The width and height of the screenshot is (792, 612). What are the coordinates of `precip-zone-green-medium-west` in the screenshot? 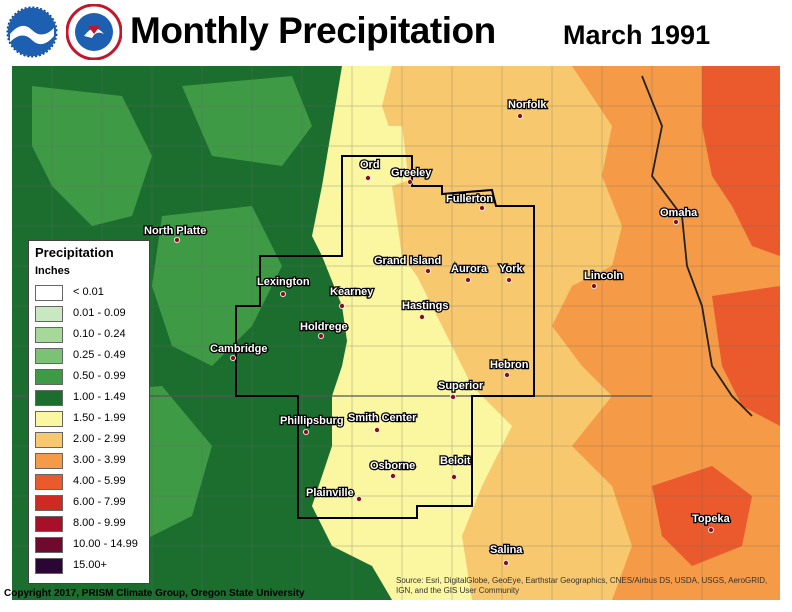 It's located at (92, 156).